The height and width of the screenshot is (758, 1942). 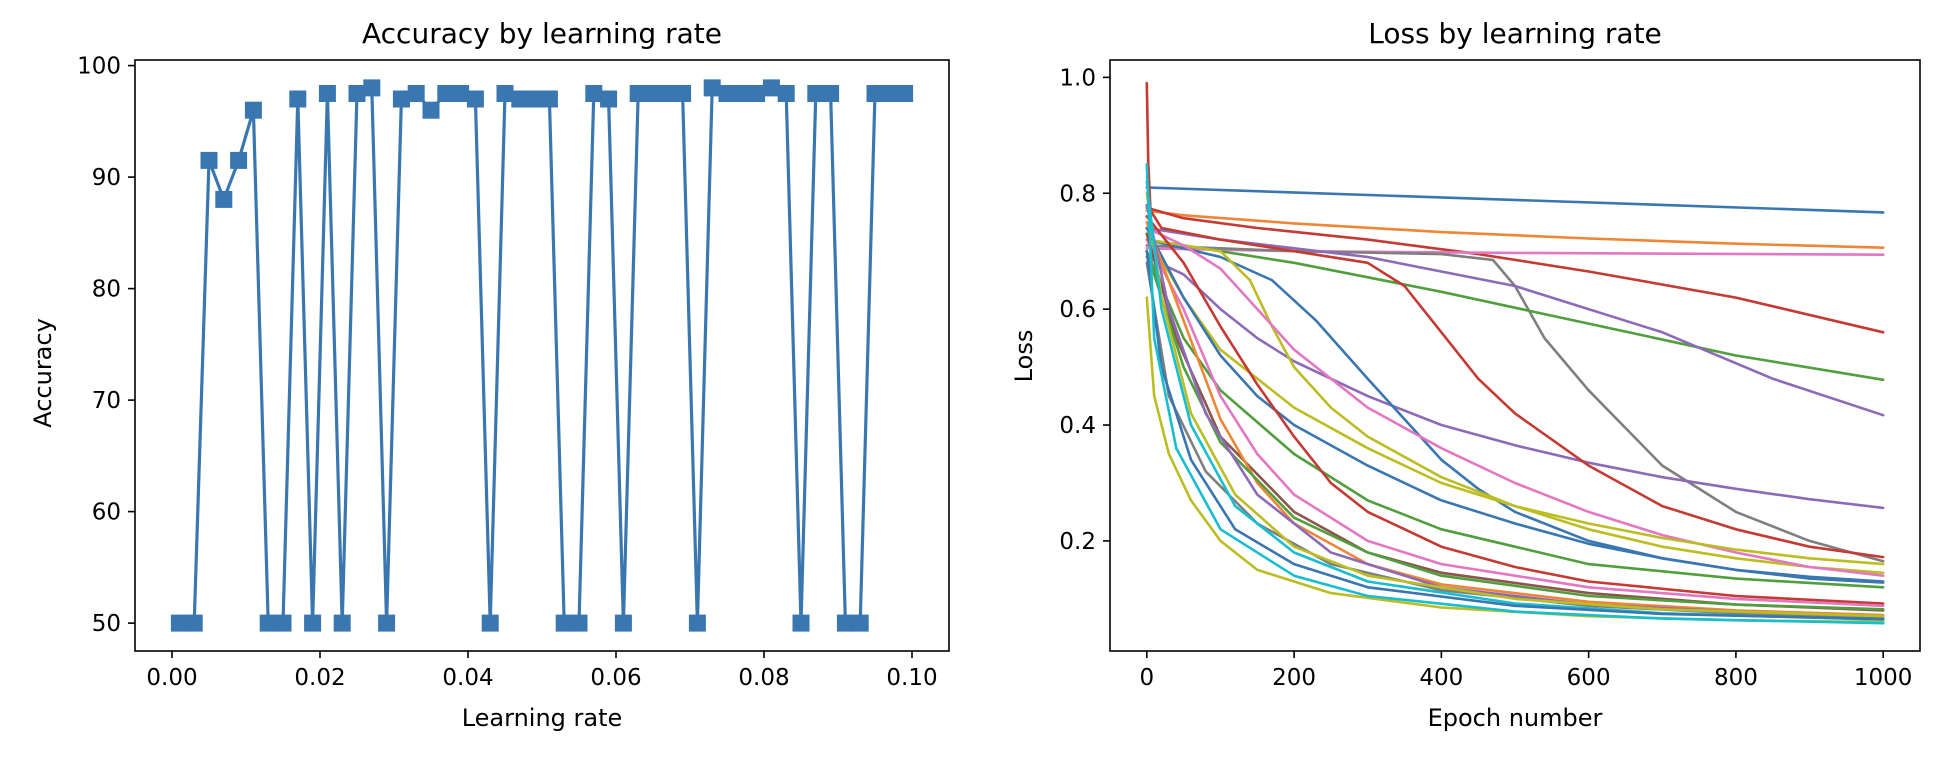 What do you see at coordinates (106, 513) in the screenshot?
I see `accuracy-chart-y-tick-label: 60` at bounding box center [106, 513].